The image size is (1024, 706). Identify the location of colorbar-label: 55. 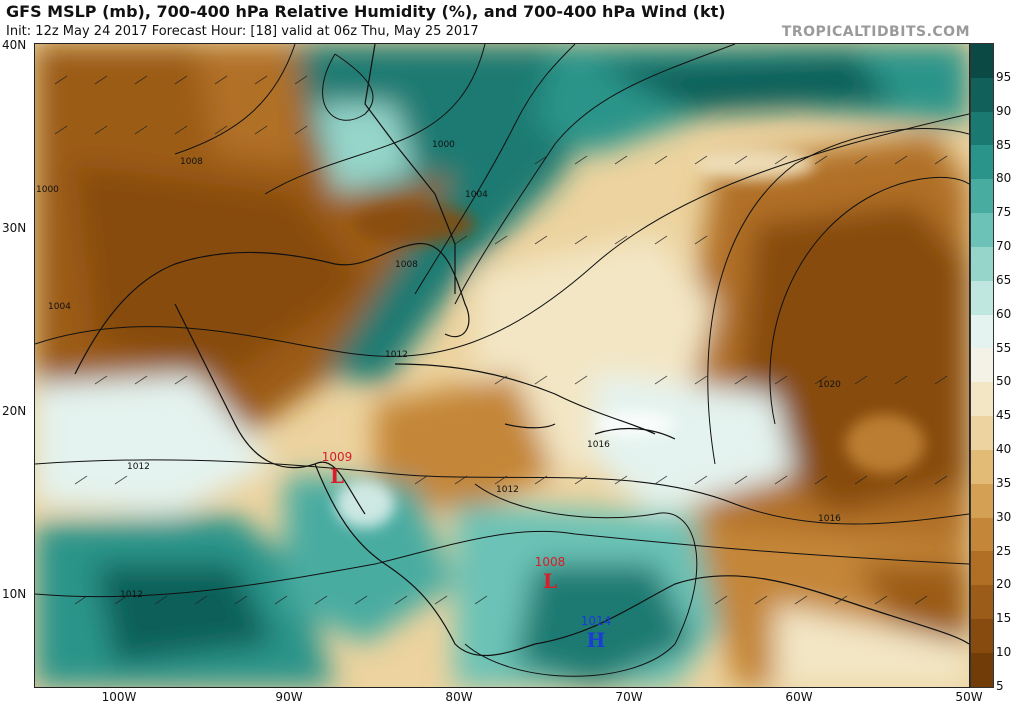
(1004, 347).